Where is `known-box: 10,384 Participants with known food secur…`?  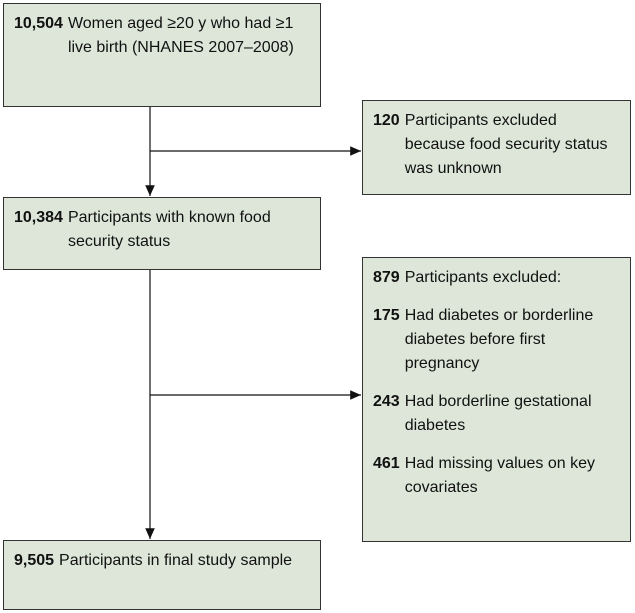
known-box: 10,384 Participants with known food secur… is located at coordinates (162, 233).